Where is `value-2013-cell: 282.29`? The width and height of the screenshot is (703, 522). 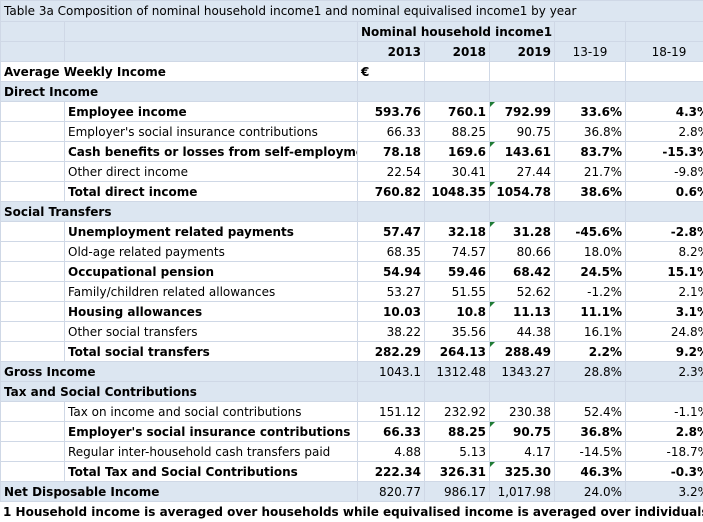 value-2013-cell: 282.29 is located at coordinates (391, 351).